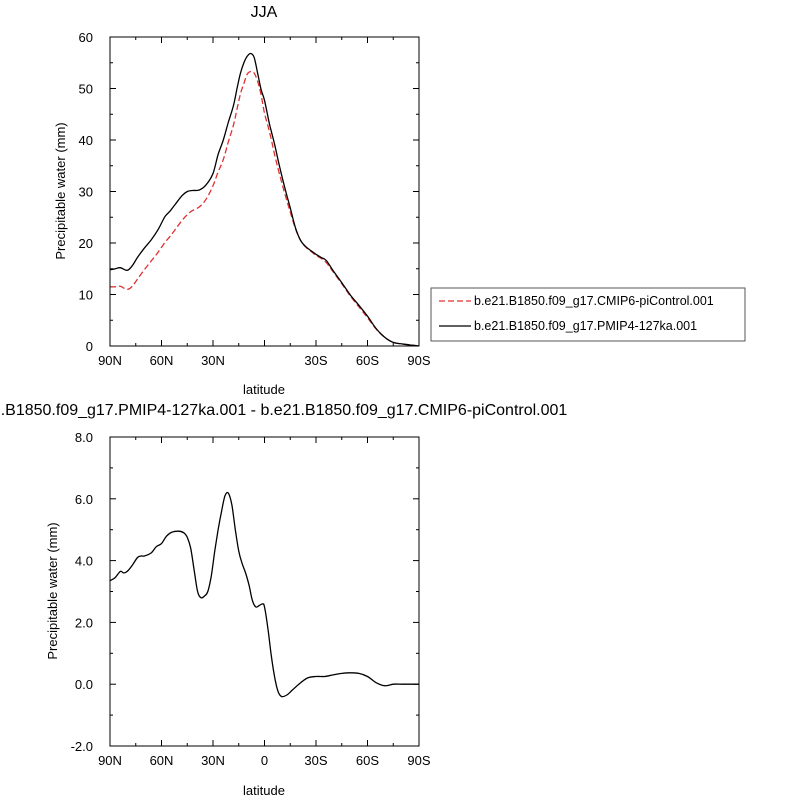 Image resolution: width=800 pixels, height=800 pixels. I want to click on top-series-group, so click(264, 199).